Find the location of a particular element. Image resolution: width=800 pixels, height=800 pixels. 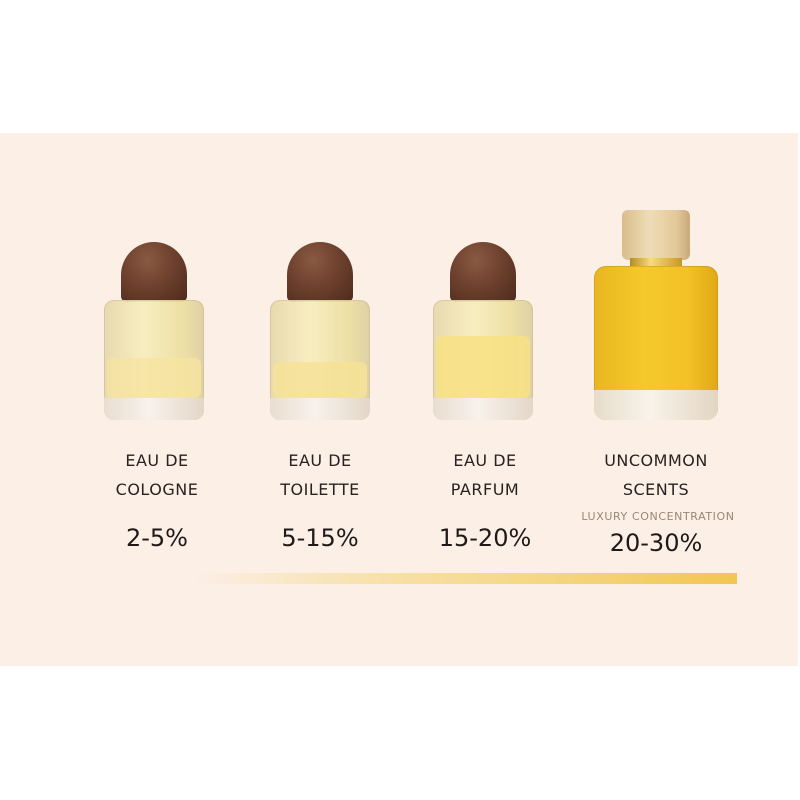

concentration-gradient-bar is located at coordinates (466, 578).